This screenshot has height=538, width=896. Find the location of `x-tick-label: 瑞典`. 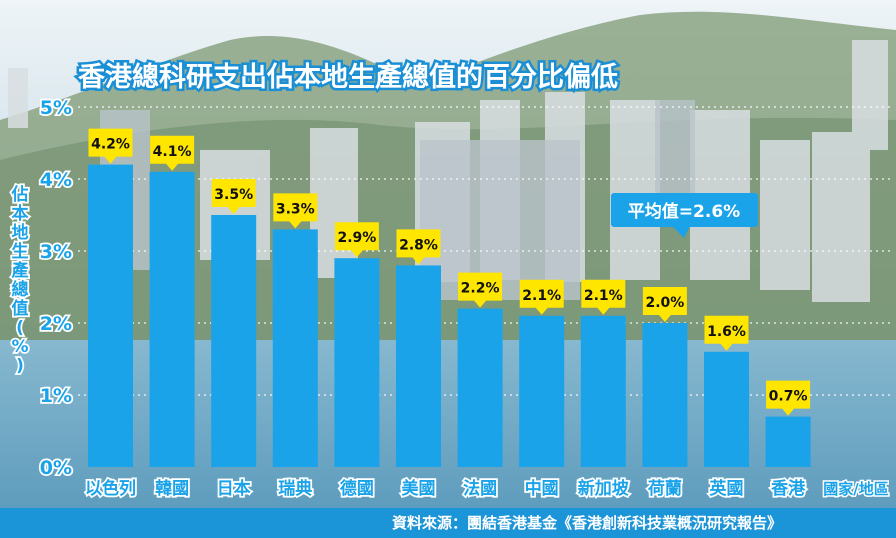

x-tick-label: 瑞典 is located at coordinates (295, 488).